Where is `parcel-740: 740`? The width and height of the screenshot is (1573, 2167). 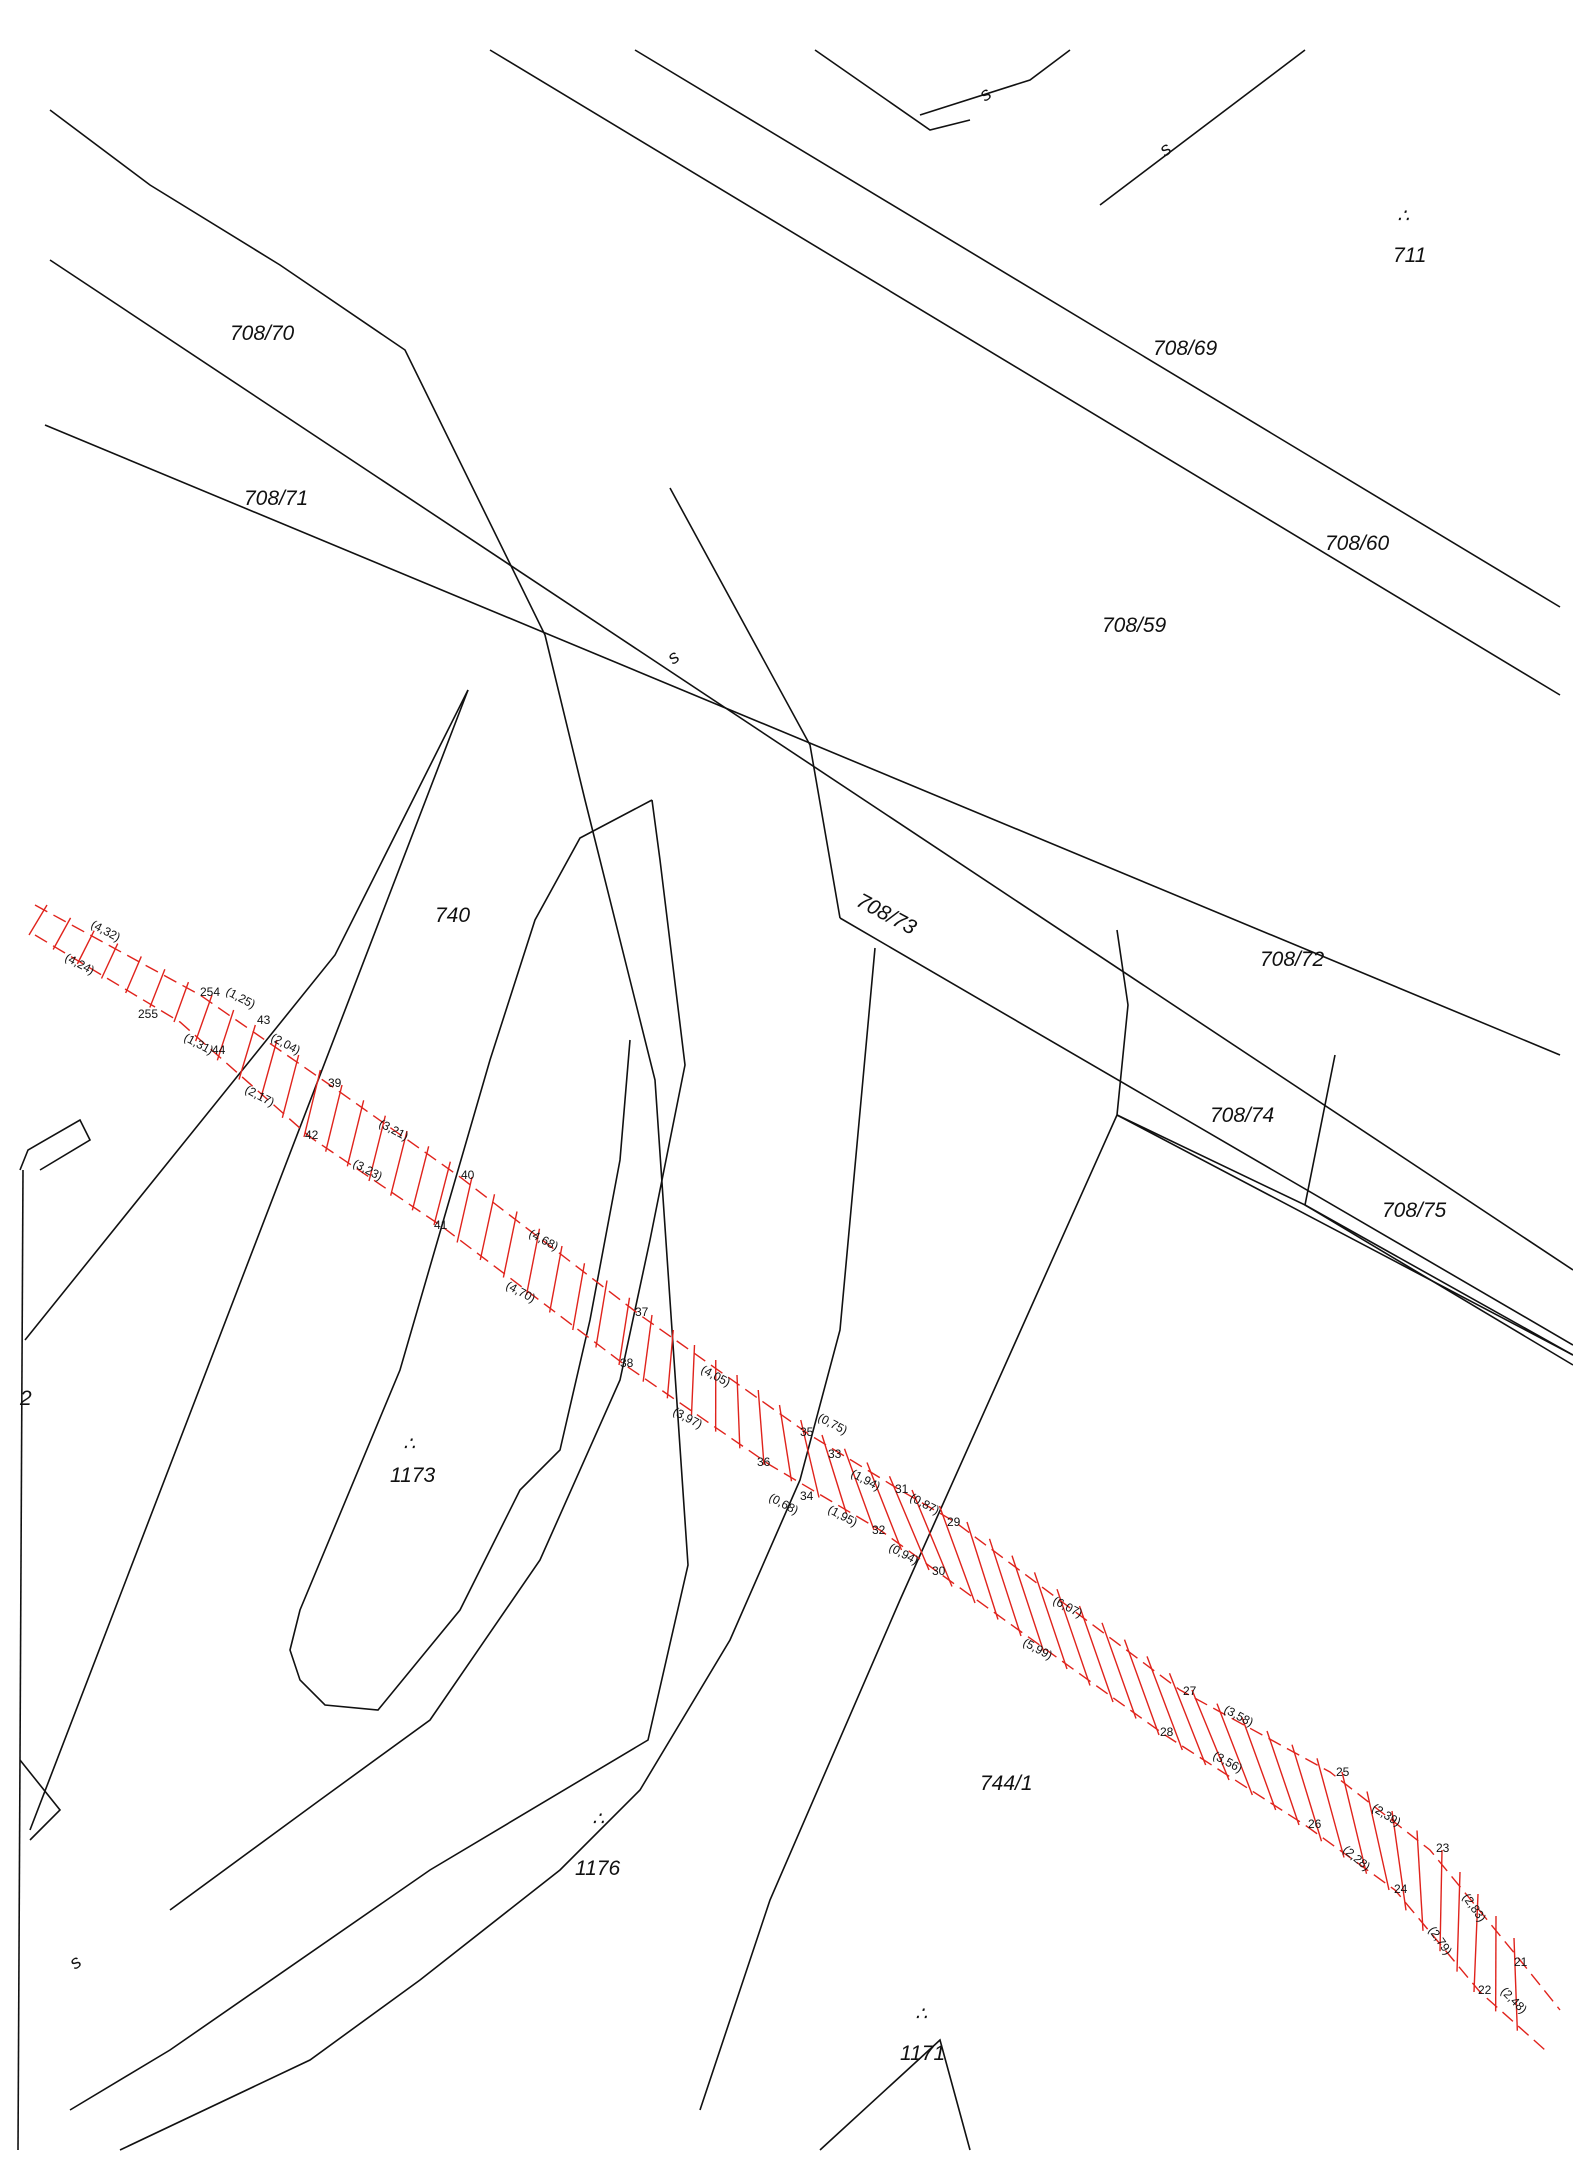 parcel-740: 740 is located at coordinates (452, 915).